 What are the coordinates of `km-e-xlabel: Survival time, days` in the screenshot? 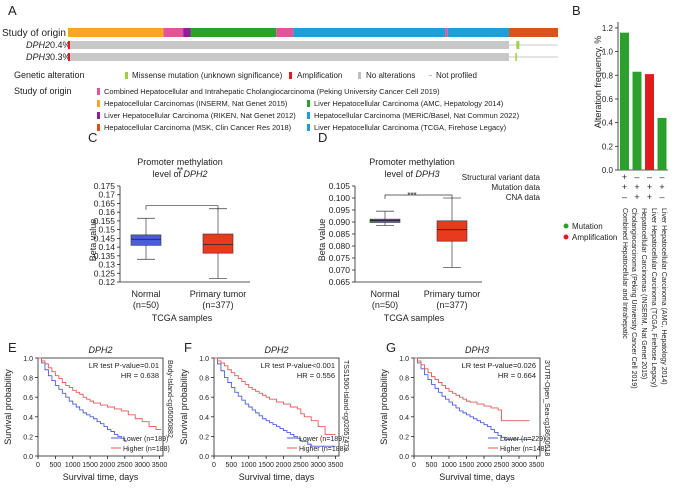 It's located at (101, 477).